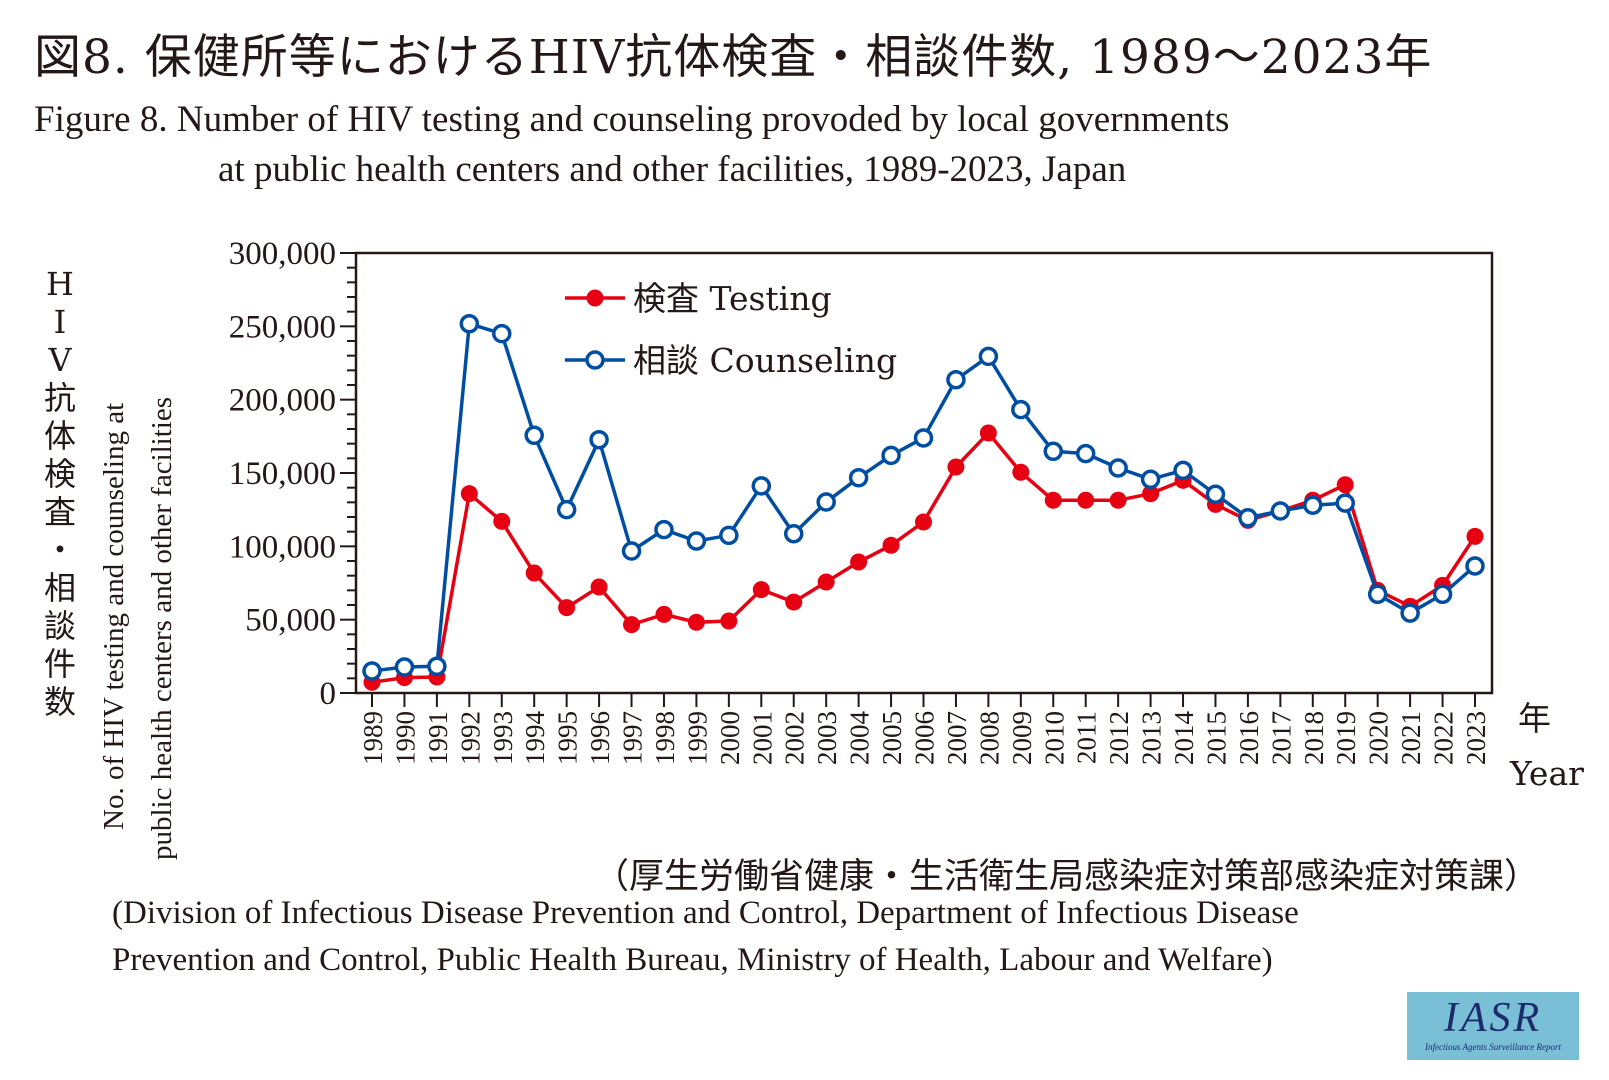  Describe the element at coordinates (1534, 718) in the screenshot. I see `x-axis-label-jp: 年` at that location.